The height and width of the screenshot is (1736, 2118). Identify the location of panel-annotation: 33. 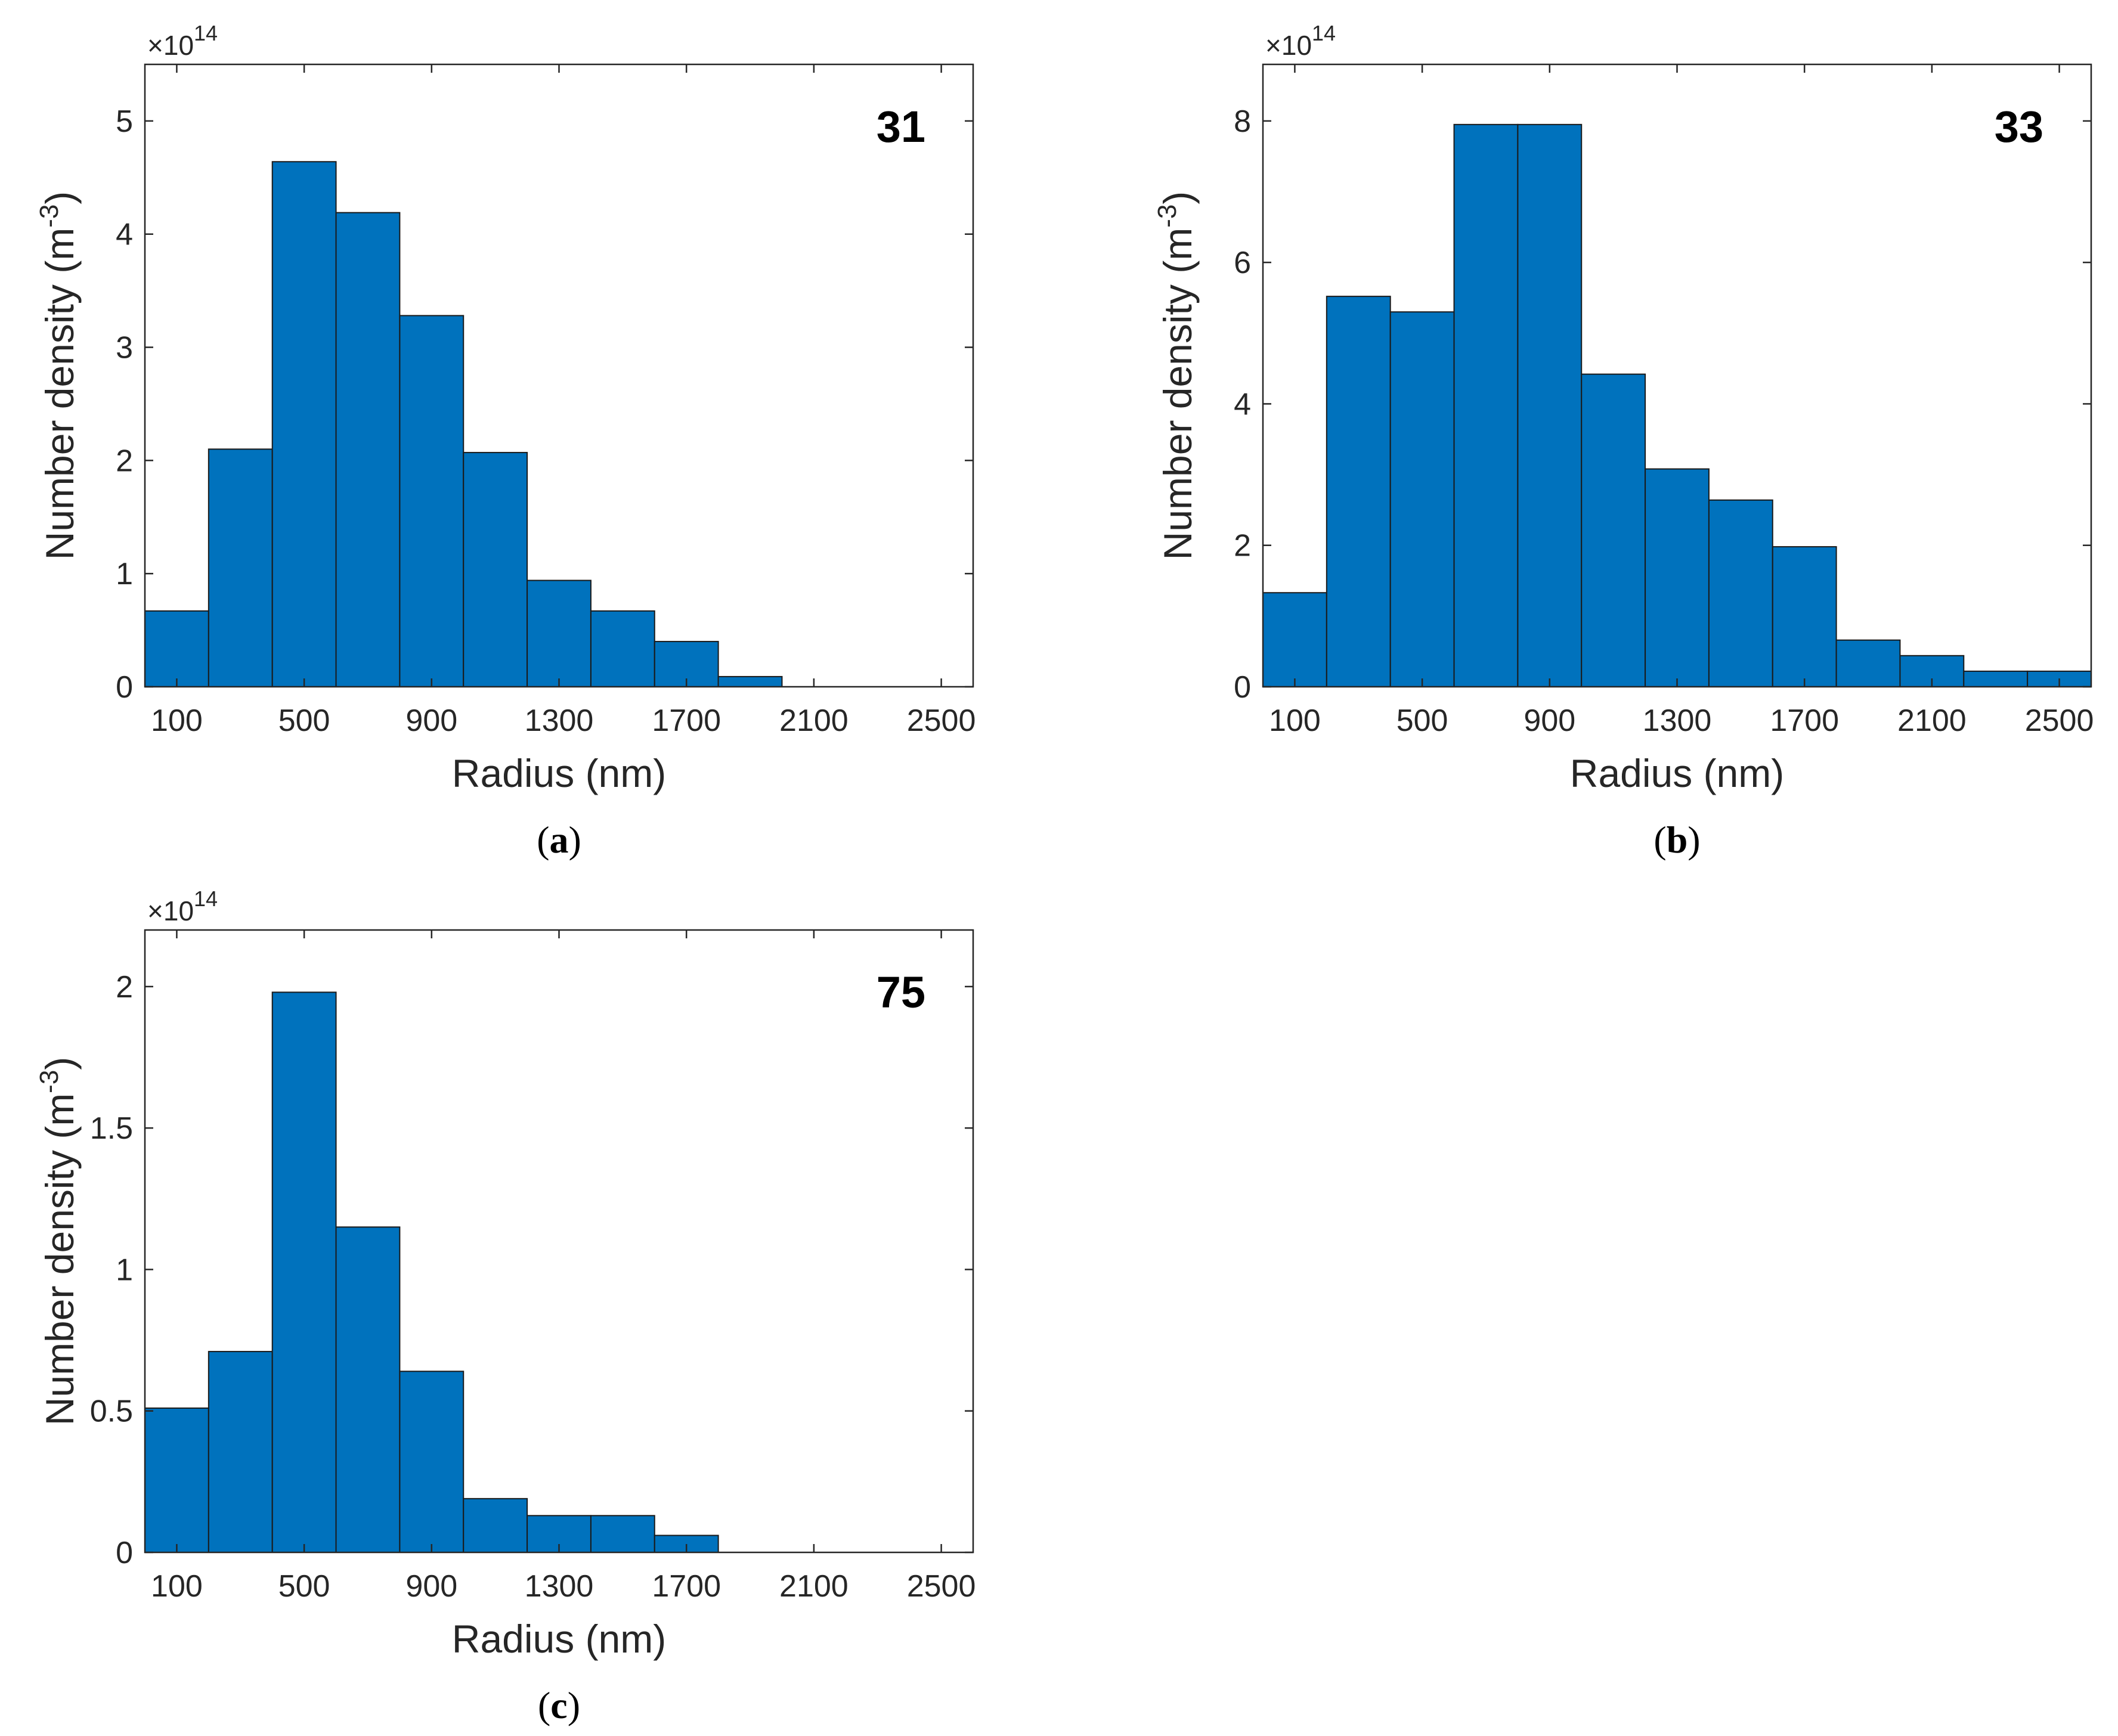
(2019, 126).